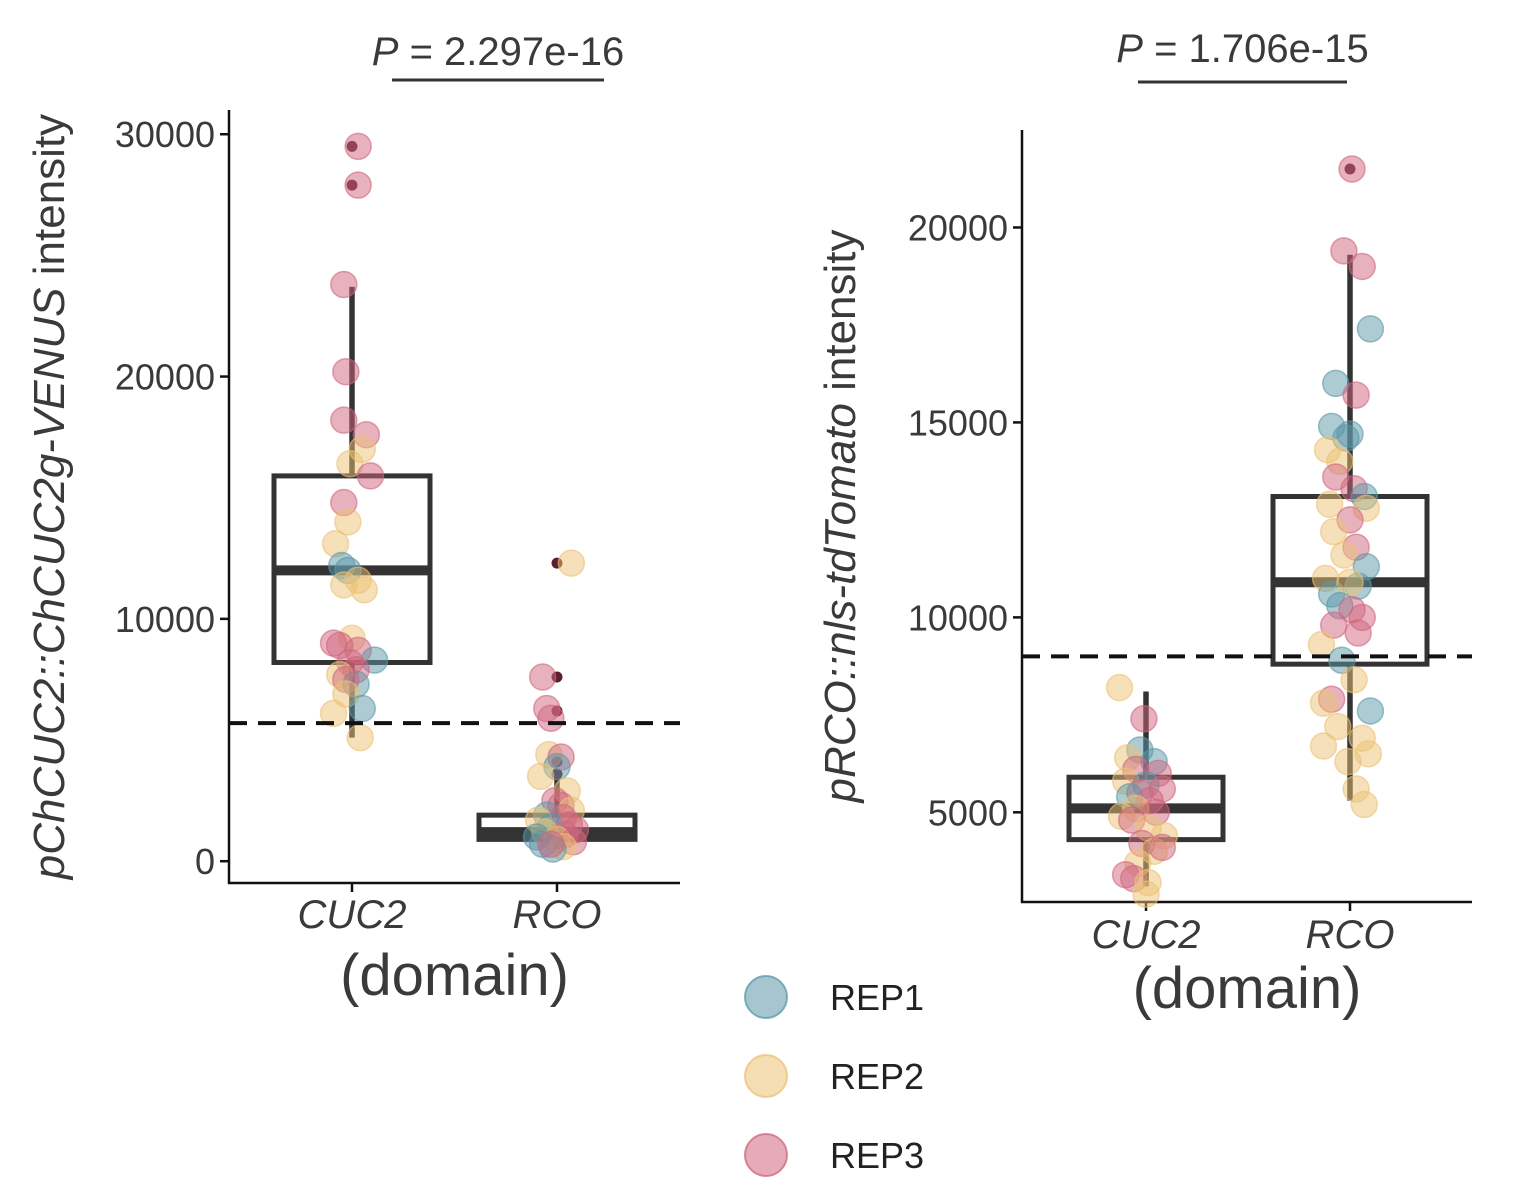 The height and width of the screenshot is (1197, 1535). Describe the element at coordinates (205, 861) in the screenshot. I see `y-tick-label: 0` at that location.